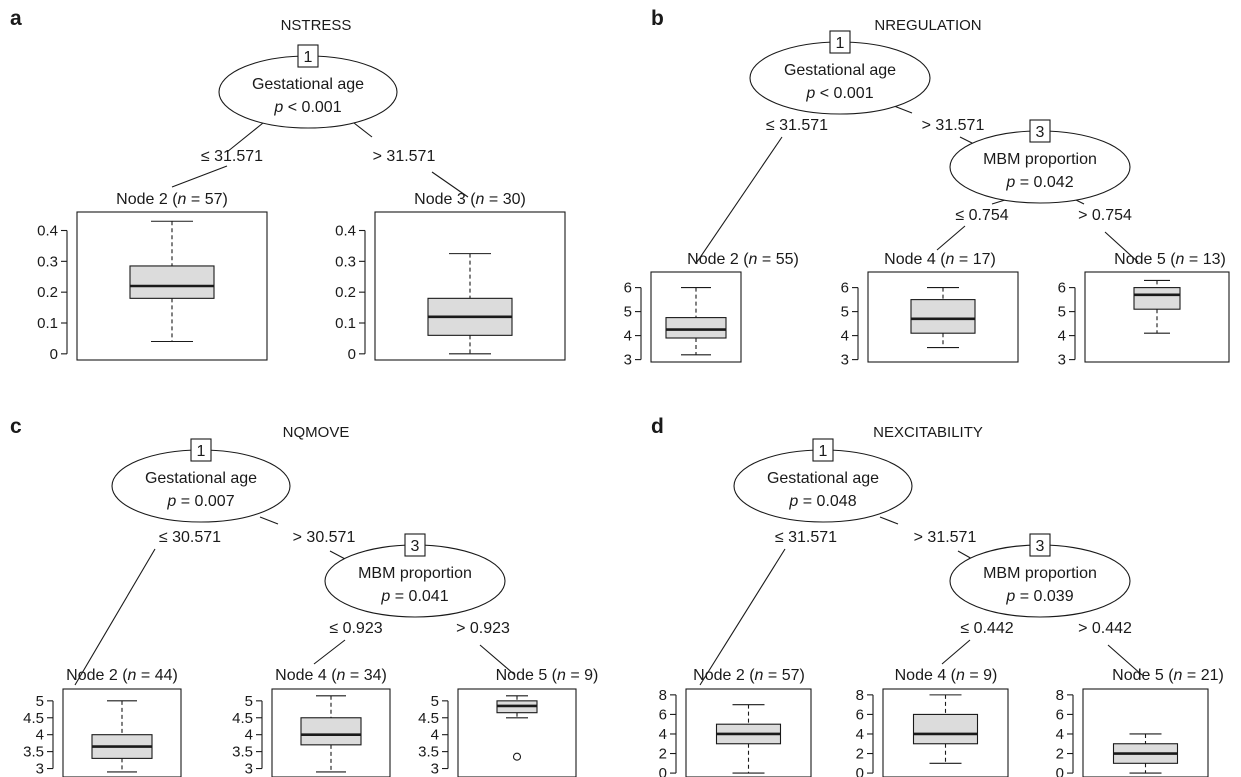 Image resolution: width=1241 pixels, height=777 pixels. I want to click on leaf-1-tick-label: 8, so click(663, 695).